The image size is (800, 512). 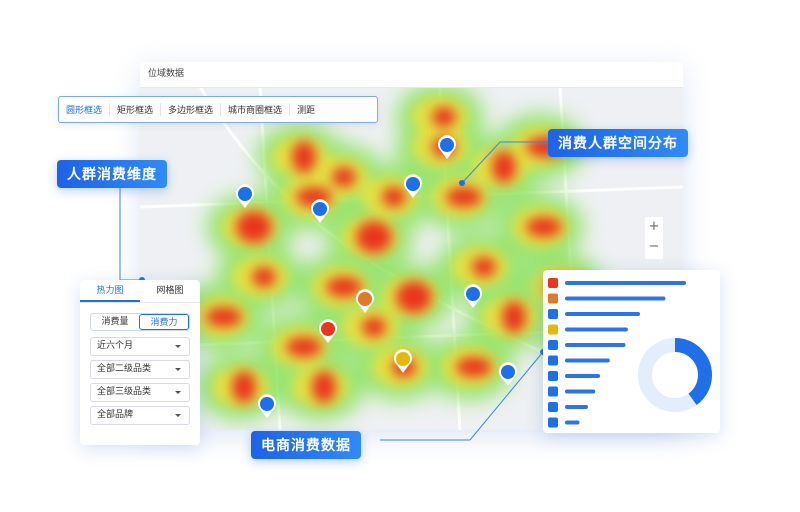 I want to click on zoom-out: −, so click(x=654, y=246).